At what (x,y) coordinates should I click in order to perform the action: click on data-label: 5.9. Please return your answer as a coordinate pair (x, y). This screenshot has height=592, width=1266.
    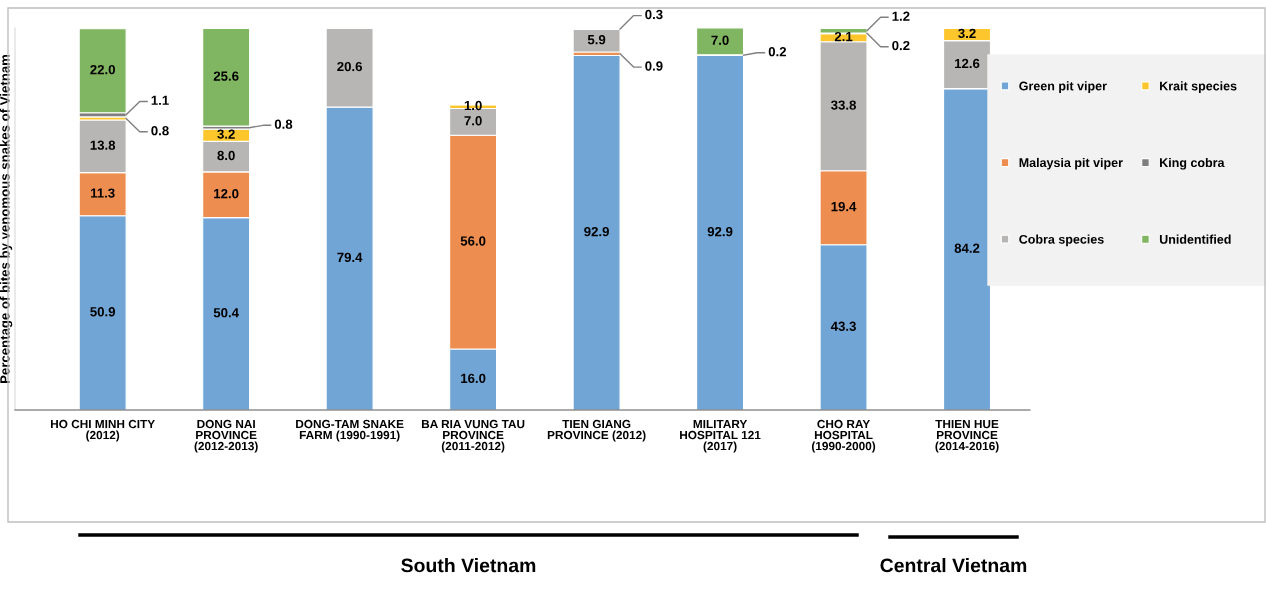
    Looking at the image, I should click on (596, 39).